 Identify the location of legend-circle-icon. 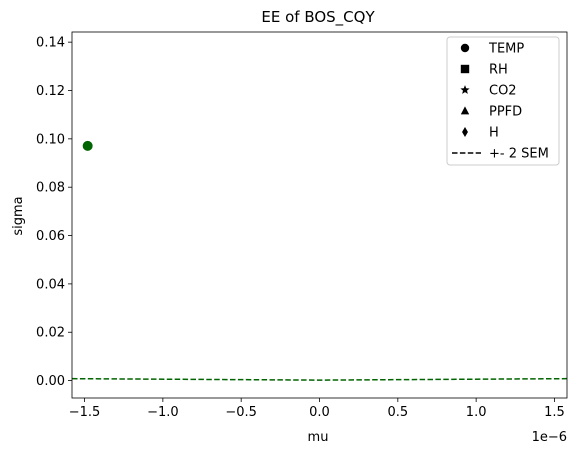
(465, 48).